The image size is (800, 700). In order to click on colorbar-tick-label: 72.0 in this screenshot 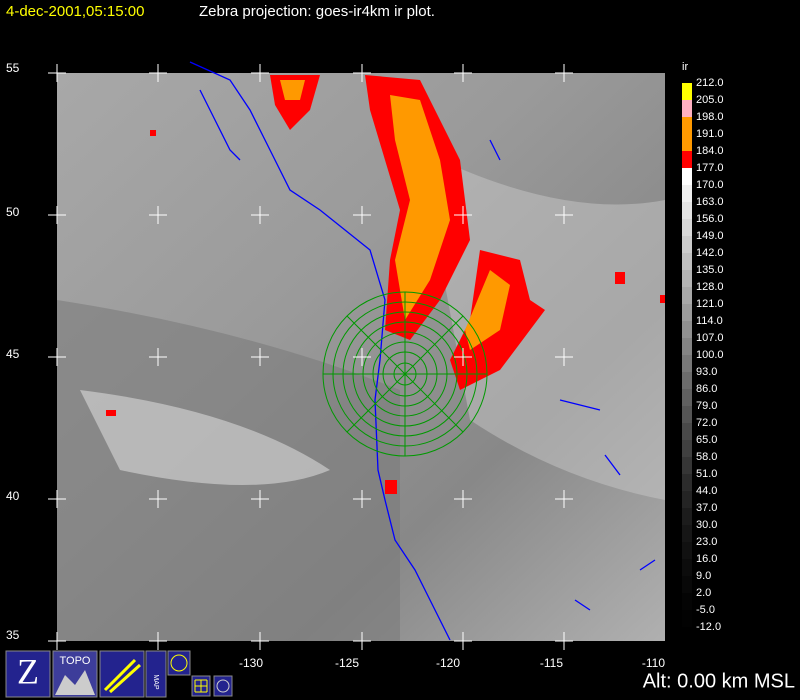, I will do `click(706, 423)`.